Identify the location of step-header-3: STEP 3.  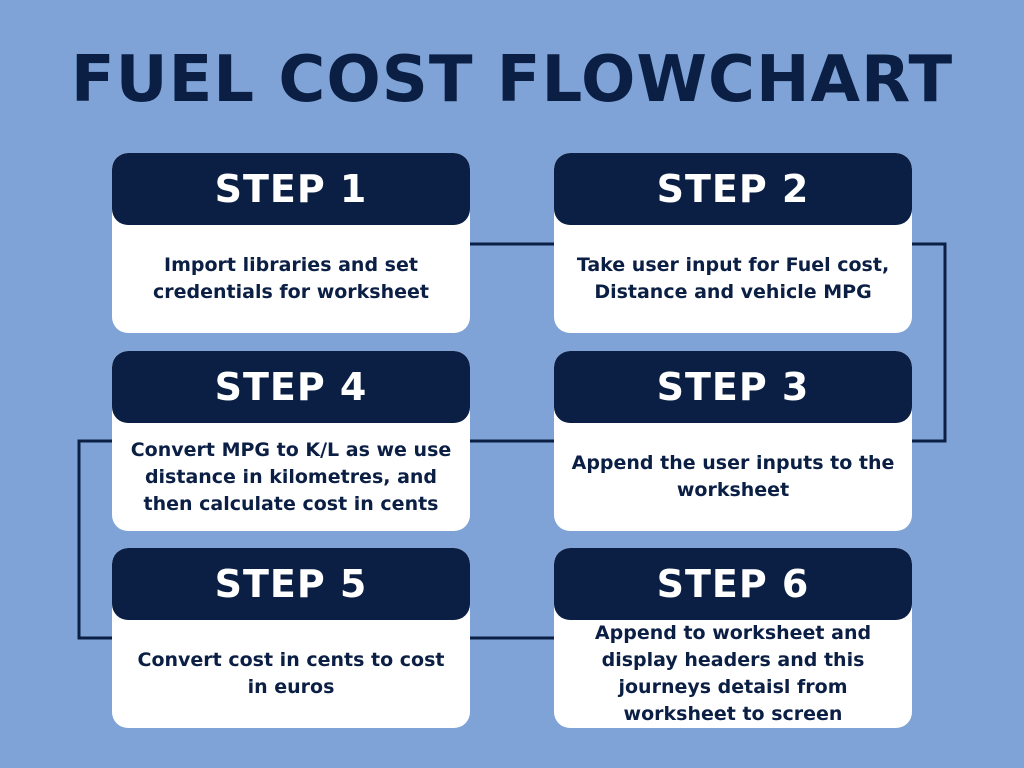
(733, 387).